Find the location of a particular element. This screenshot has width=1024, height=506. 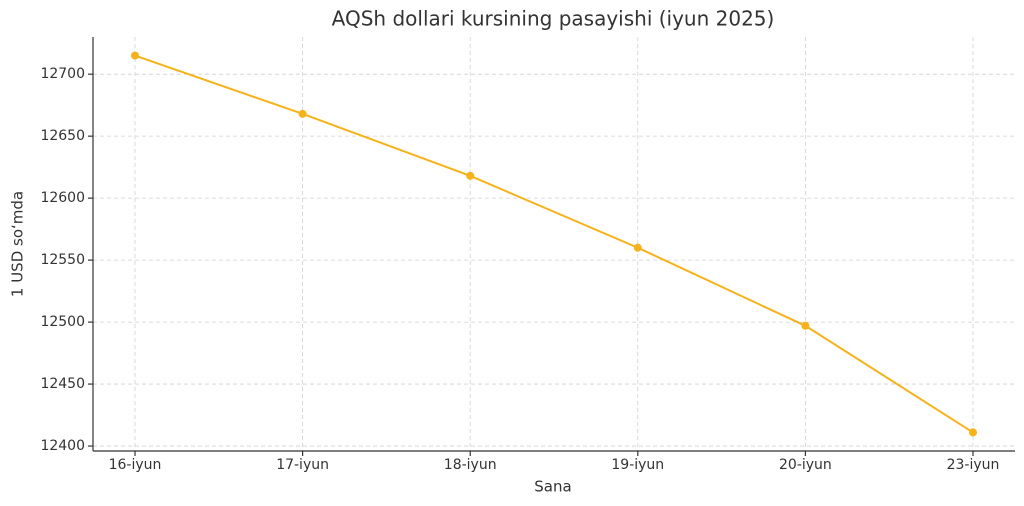

x-tick-label: 18-iyun is located at coordinates (470, 465).